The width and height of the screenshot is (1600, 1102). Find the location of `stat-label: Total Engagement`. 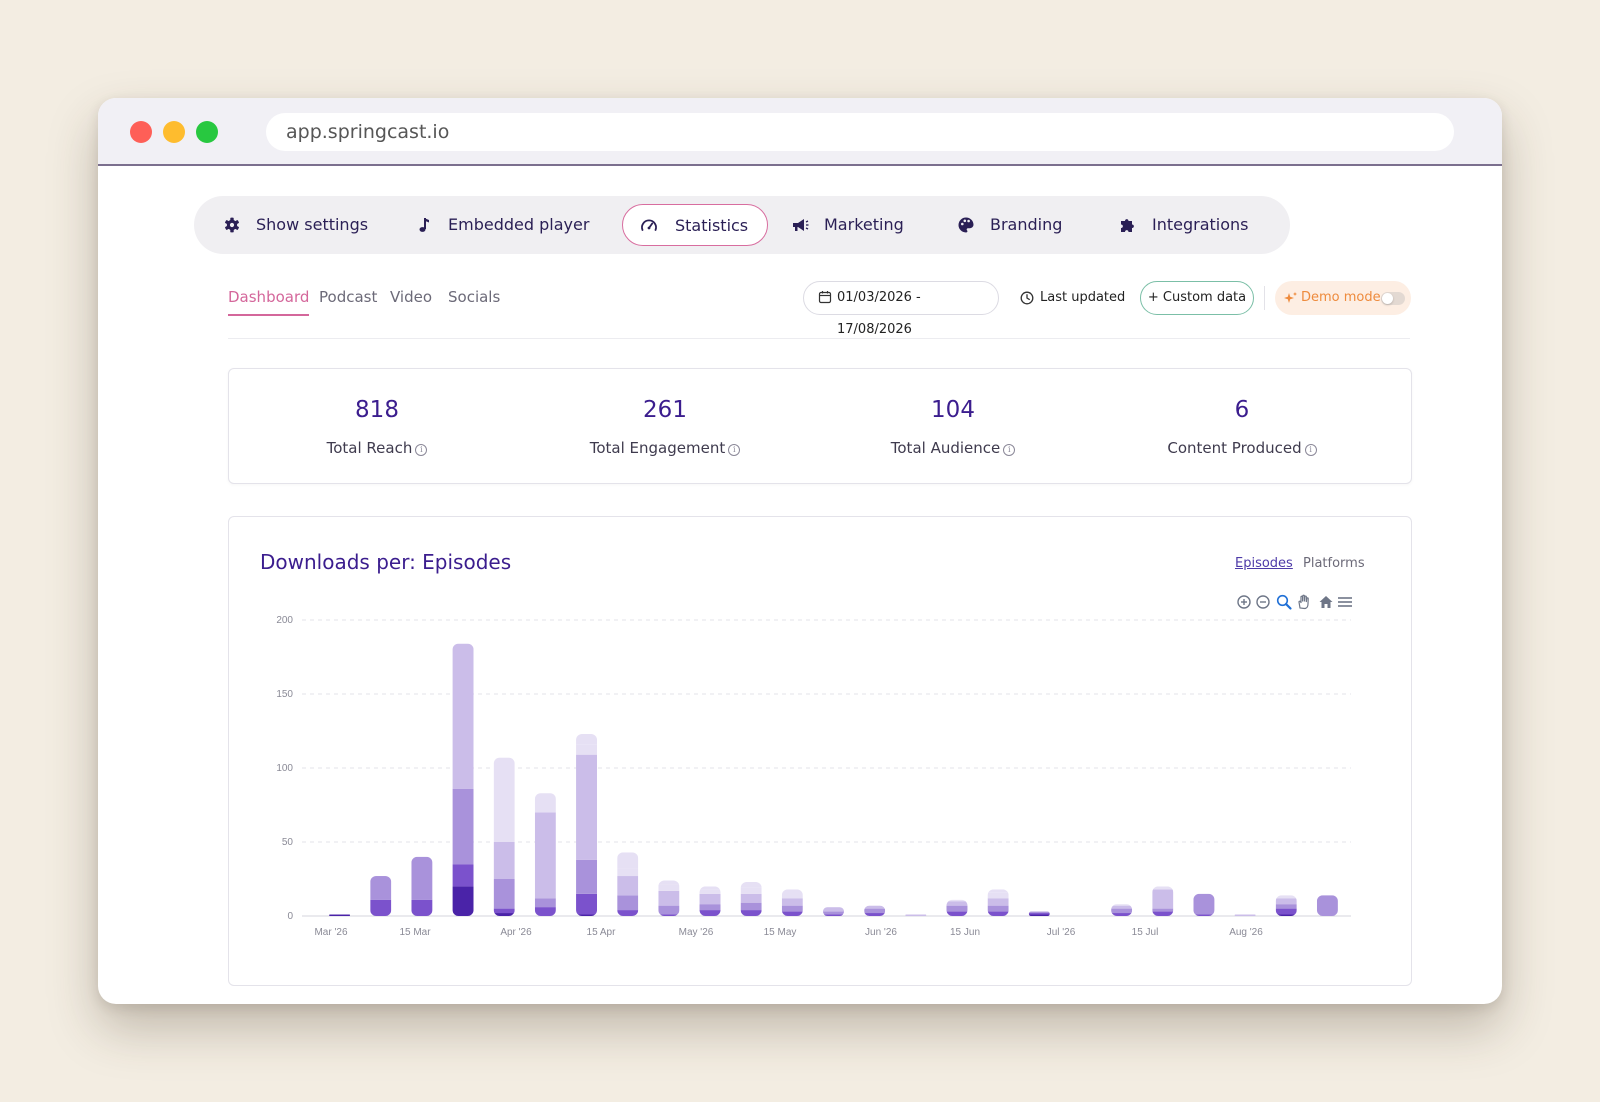

stat-label: Total Engagement is located at coordinates (657, 448).